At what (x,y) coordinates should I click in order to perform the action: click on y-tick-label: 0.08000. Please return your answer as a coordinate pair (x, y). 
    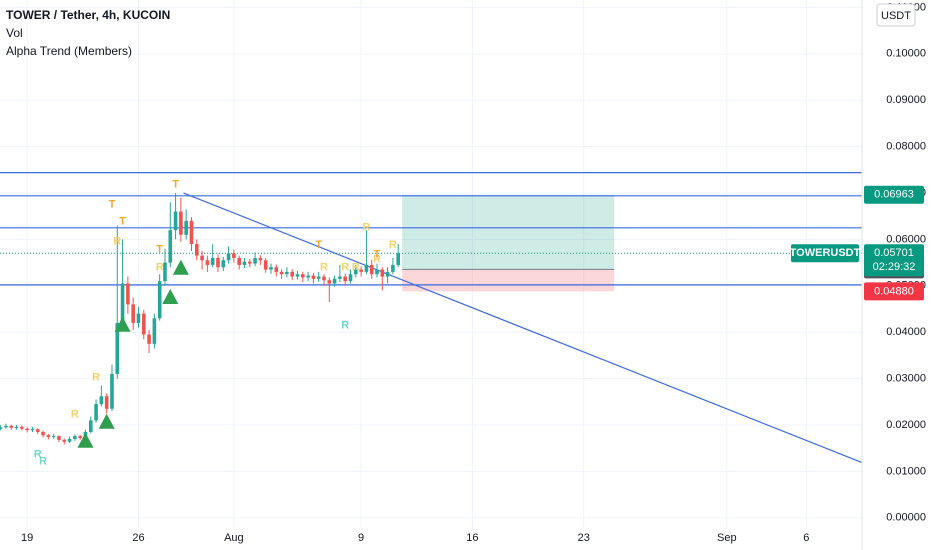
    Looking at the image, I should click on (906, 147).